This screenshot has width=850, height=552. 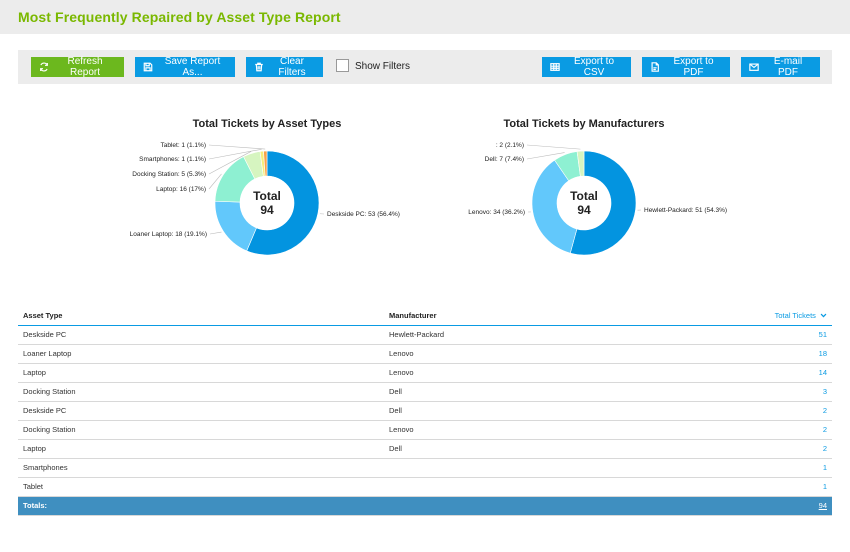 I want to click on cell-asset-type: Tablet, so click(x=201, y=487).